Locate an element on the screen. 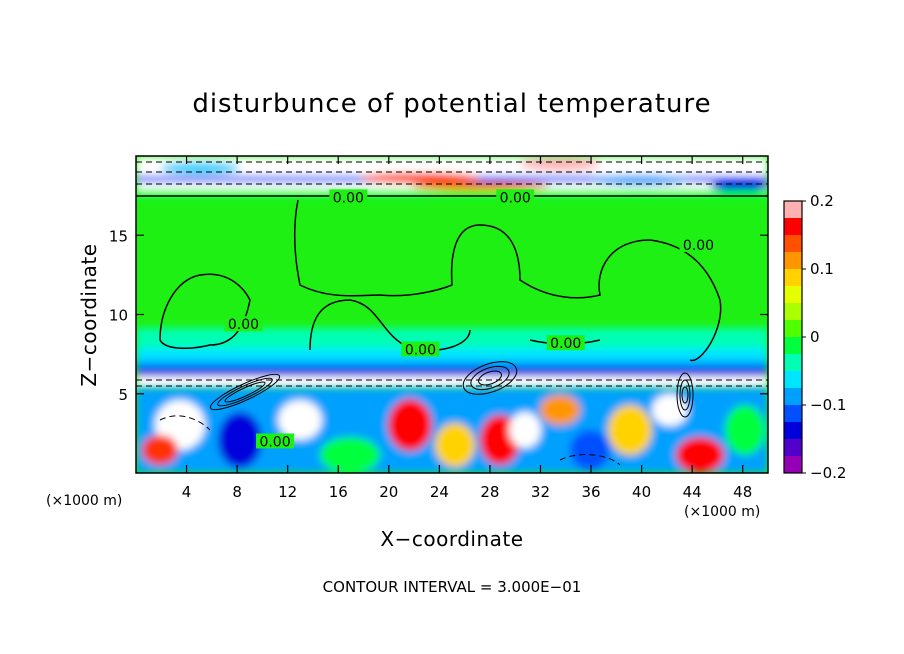 Image resolution: width=904 pixels, height=654 pixels. chart-title: disturbunce of potential temperature is located at coordinates (451, 104).